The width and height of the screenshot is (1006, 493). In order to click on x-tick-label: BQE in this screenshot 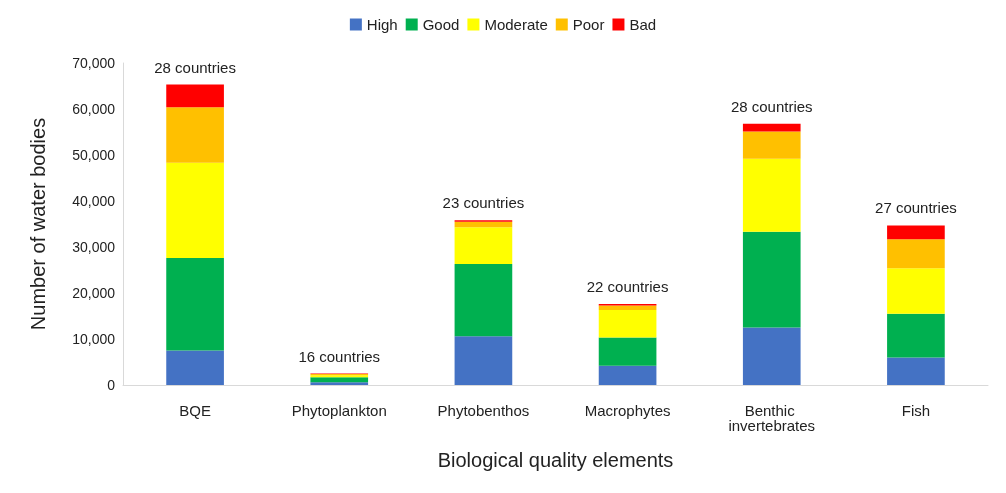, I will do `click(195, 410)`.